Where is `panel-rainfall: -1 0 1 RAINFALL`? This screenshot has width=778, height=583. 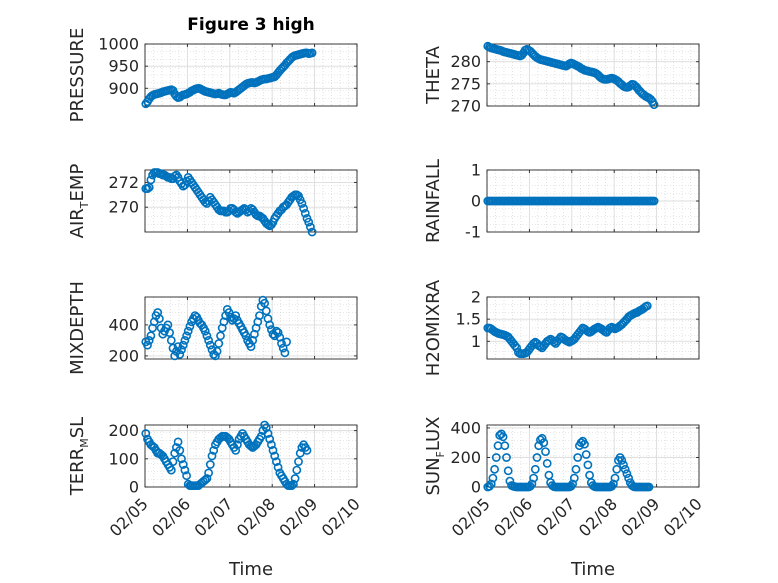 panel-rainfall: -1 0 1 RAINFALL is located at coordinates (561, 201).